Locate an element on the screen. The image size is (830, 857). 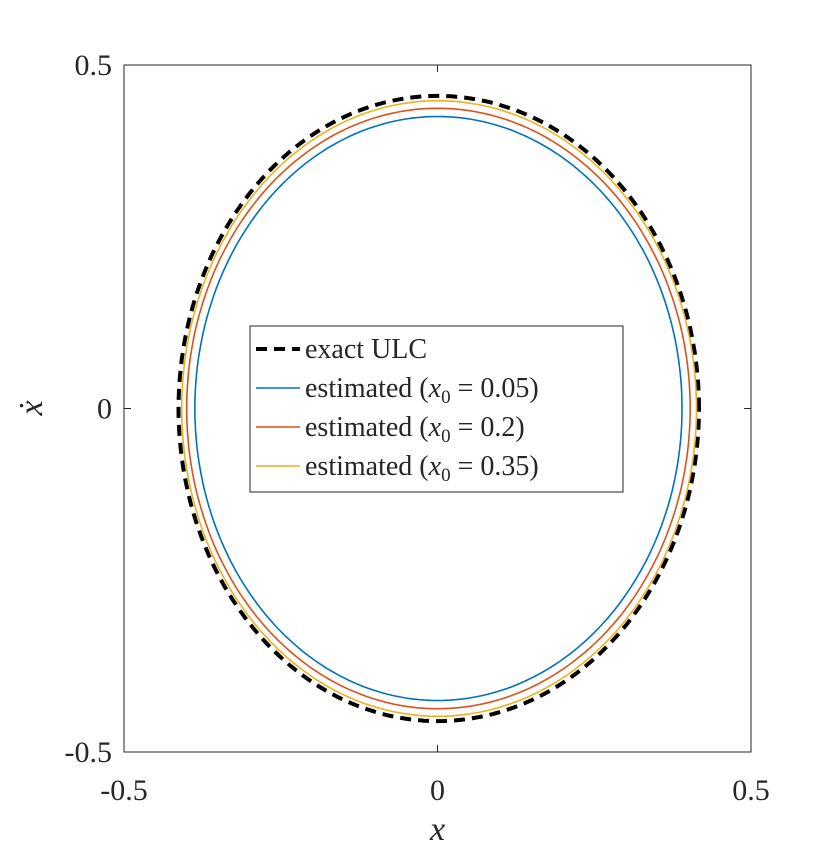
x-tick-label: 0.5 is located at coordinates (751, 790).